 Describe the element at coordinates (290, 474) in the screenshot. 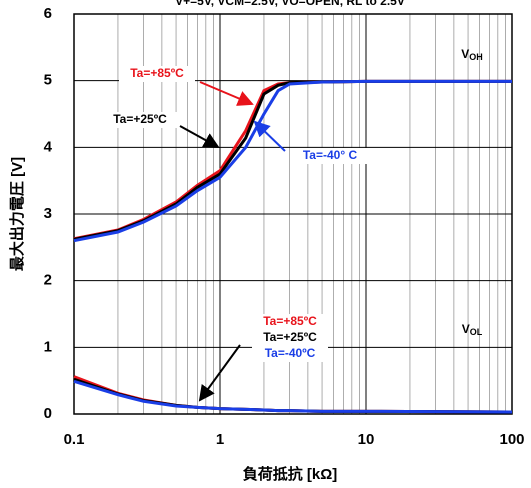

I see `x-axis-label: 負荷抵抗 [kΩ]` at that location.